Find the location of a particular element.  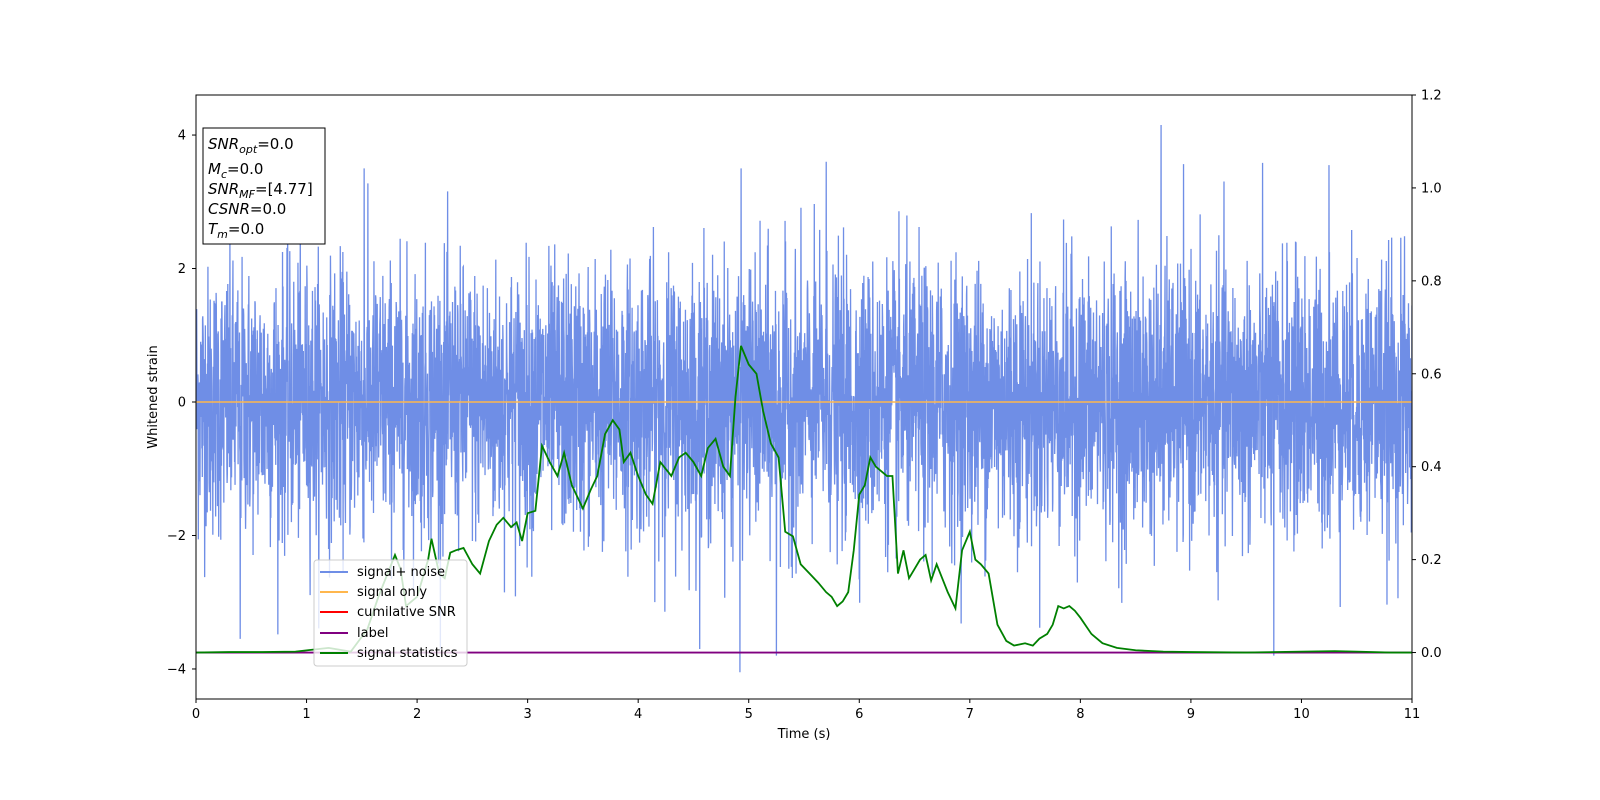

info-mc: Mc=0.0 is located at coordinates (235, 170).